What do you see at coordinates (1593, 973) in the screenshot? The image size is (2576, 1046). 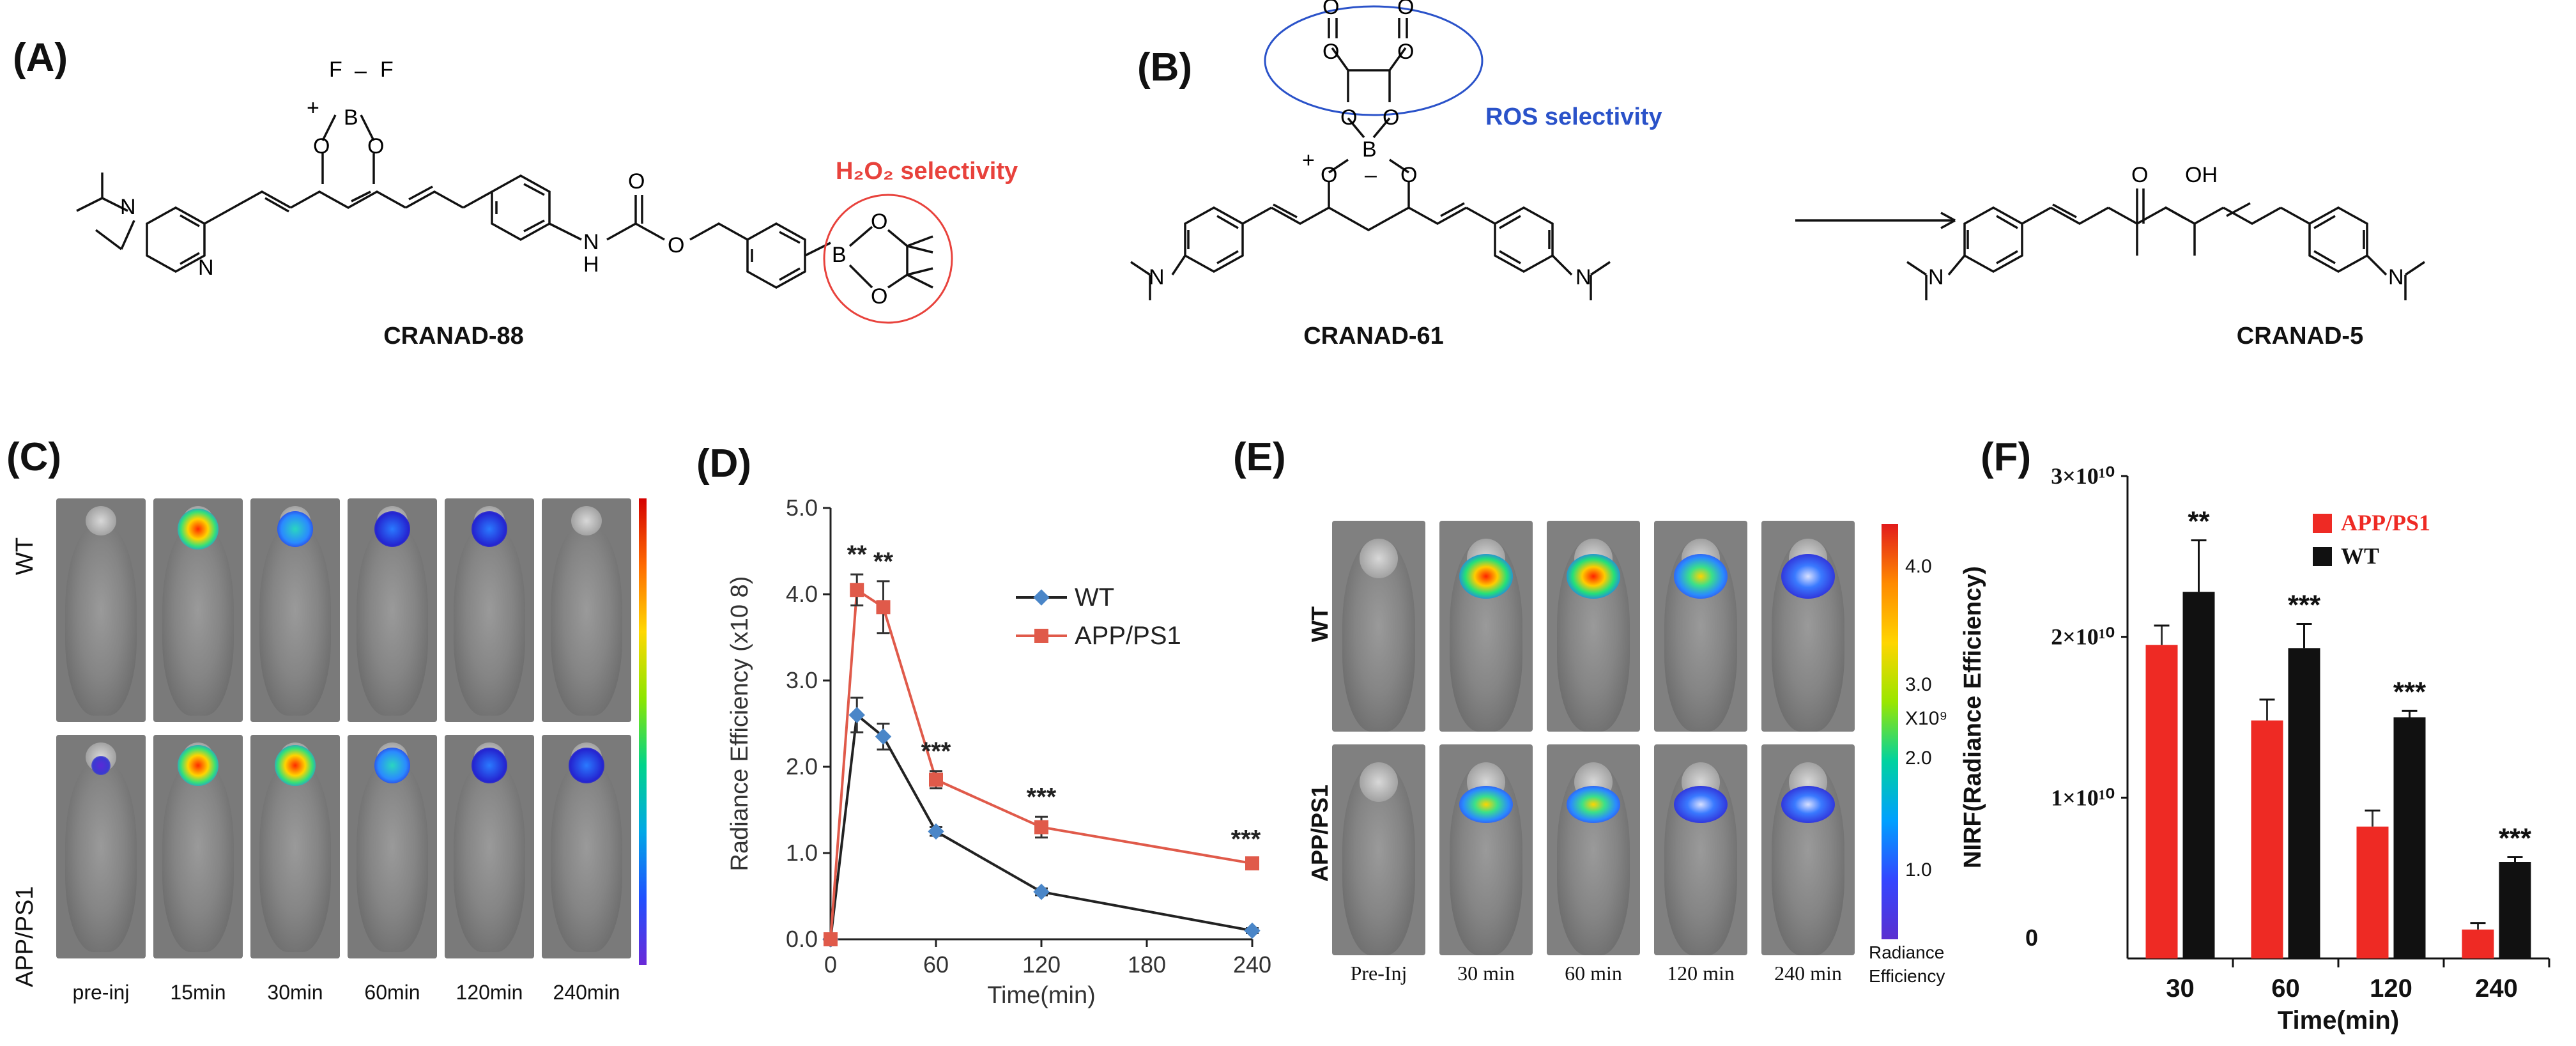 I see `timepoint-label: 60 min` at bounding box center [1593, 973].